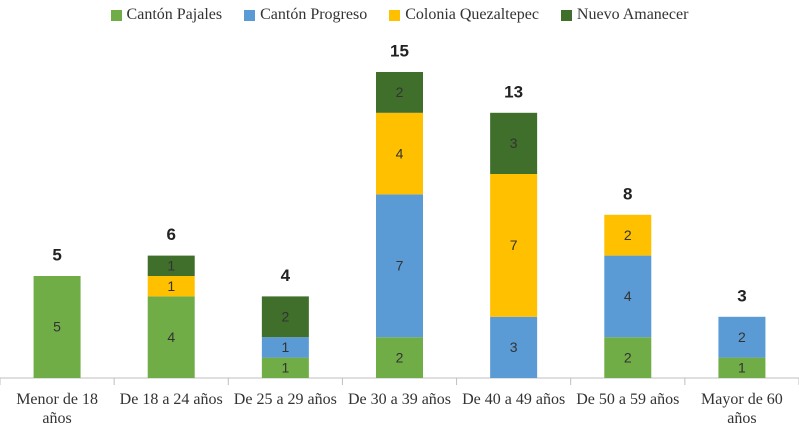  I want to click on legend-item: Nuevo Amanecer, so click(624, 15).